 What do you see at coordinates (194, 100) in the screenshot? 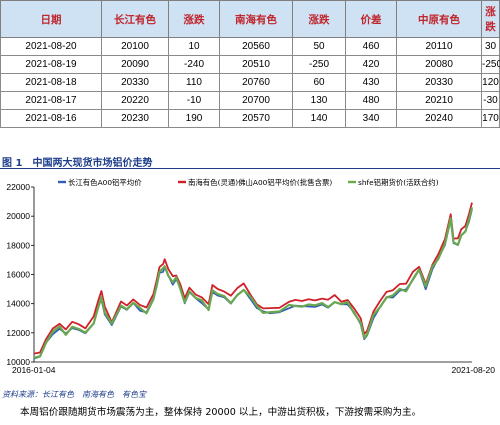
I see `table-cell: -10` at bounding box center [194, 100].